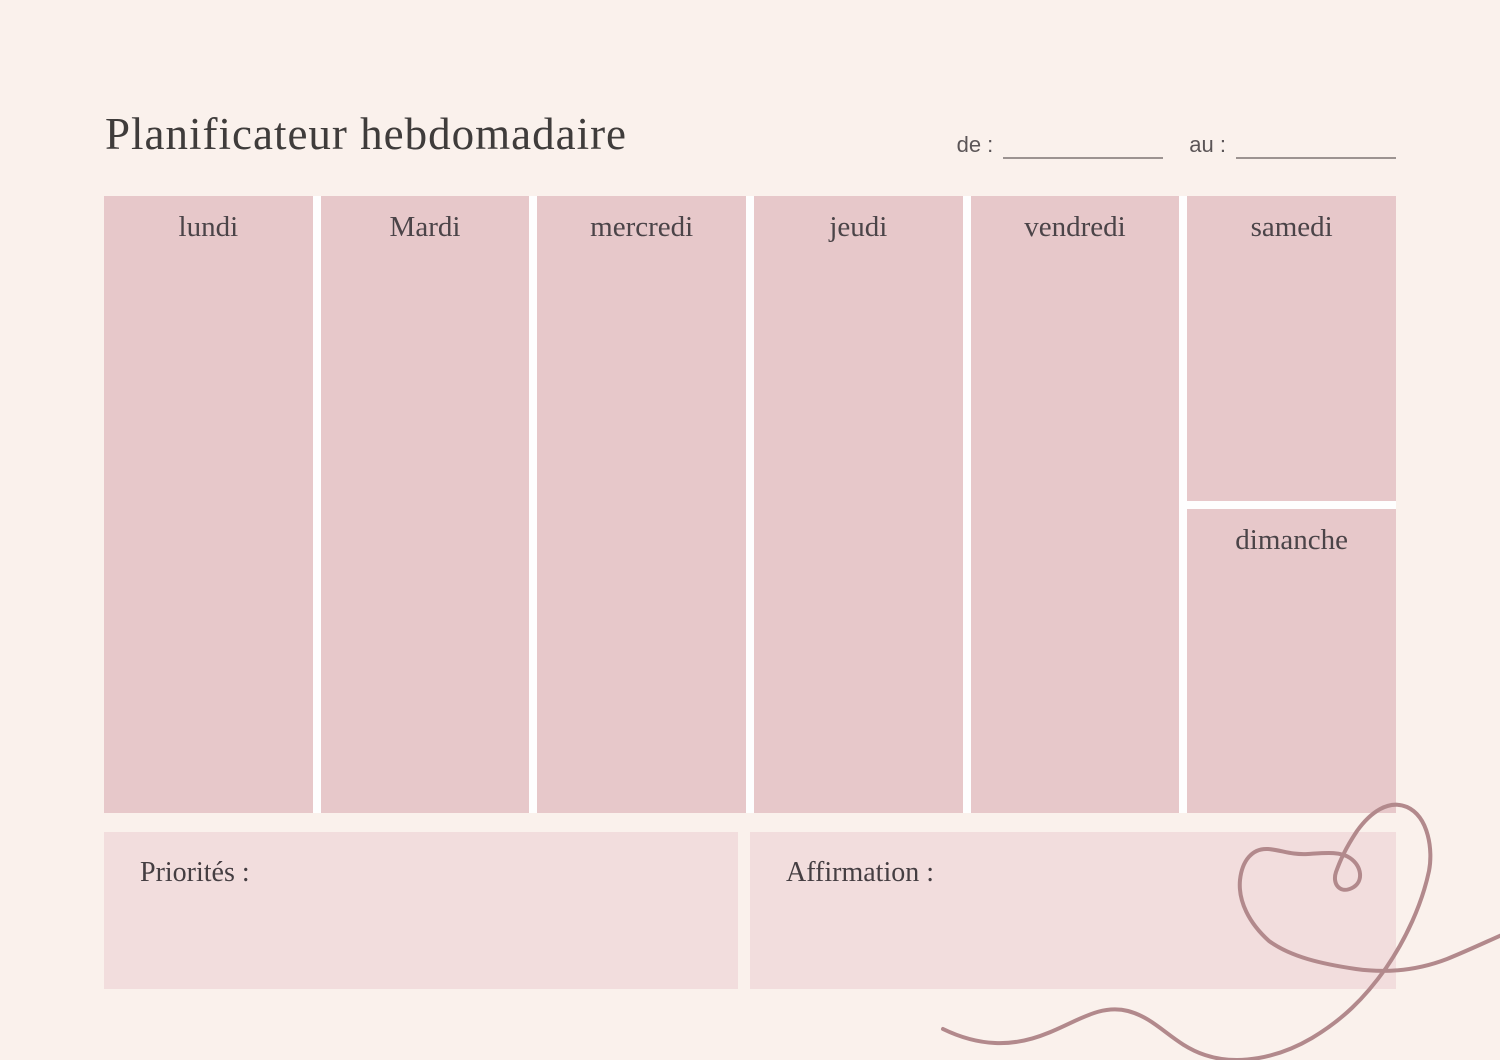 The height and width of the screenshot is (1060, 1500). Describe the element at coordinates (1073, 910) in the screenshot. I see `affirmation-box: Affirmation :` at that location.